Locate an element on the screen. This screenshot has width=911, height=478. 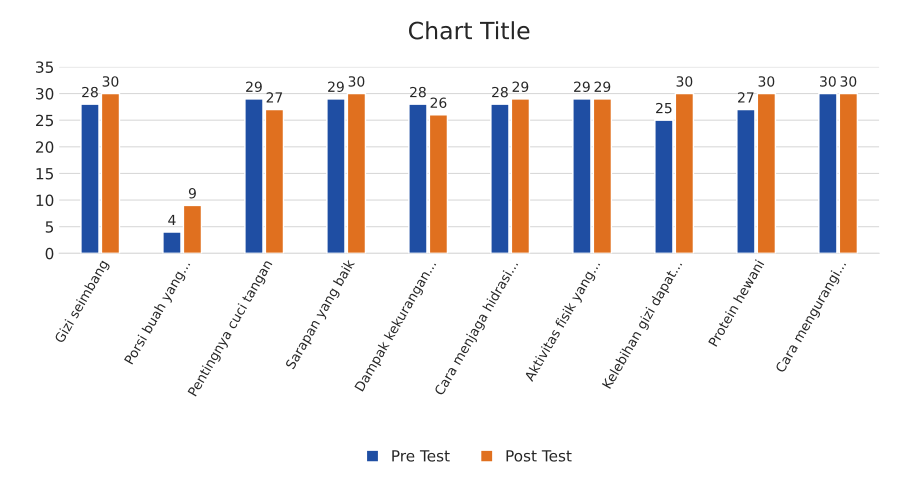
y-tick-label: 20 is located at coordinates (45, 147).